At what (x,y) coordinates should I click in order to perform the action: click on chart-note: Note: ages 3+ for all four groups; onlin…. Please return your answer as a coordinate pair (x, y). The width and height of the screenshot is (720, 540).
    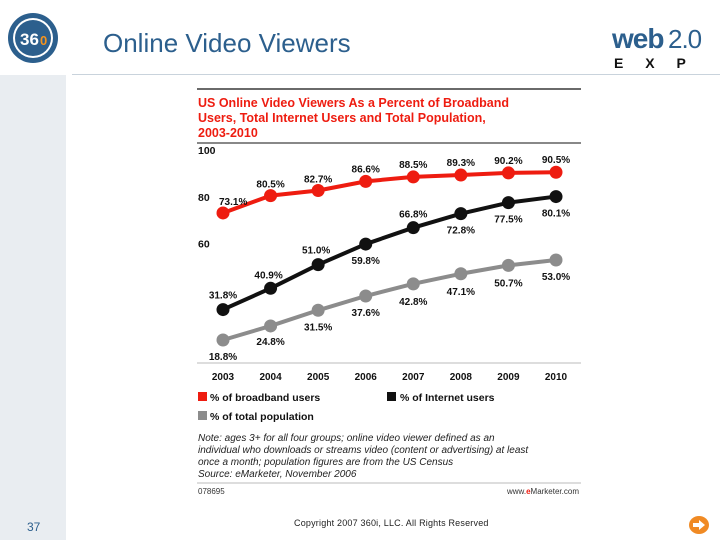
    Looking at the image, I should click on (363, 456).